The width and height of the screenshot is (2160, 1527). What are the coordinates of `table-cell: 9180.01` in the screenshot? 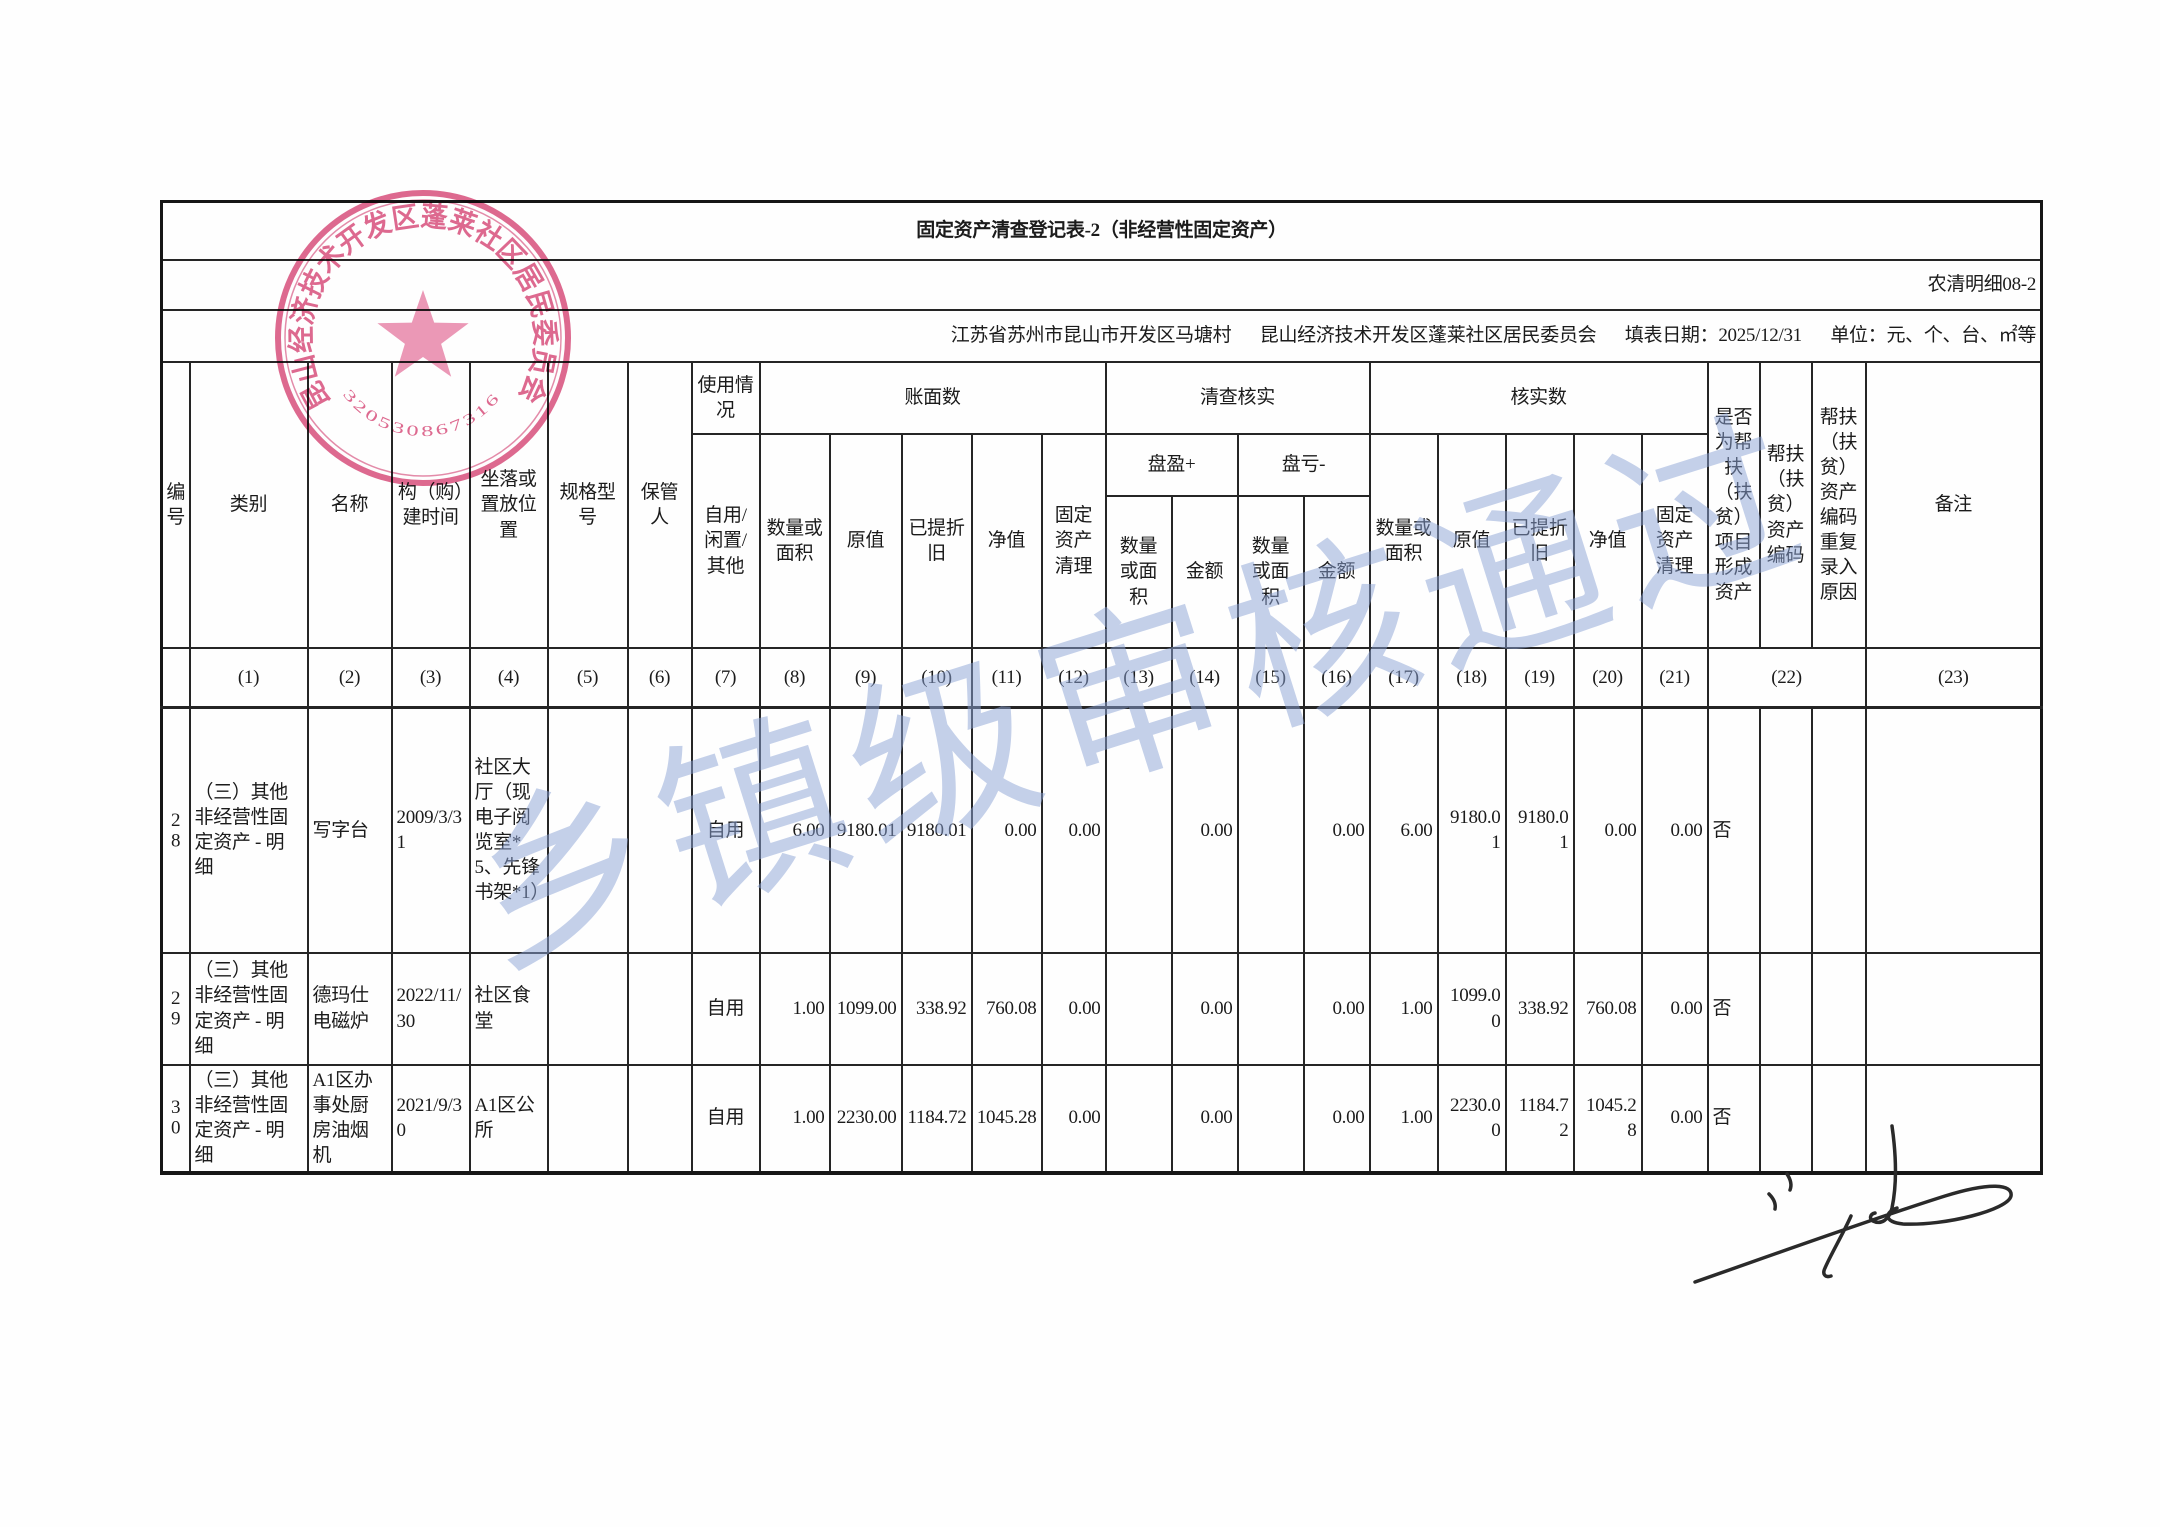 It's located at (936, 830).